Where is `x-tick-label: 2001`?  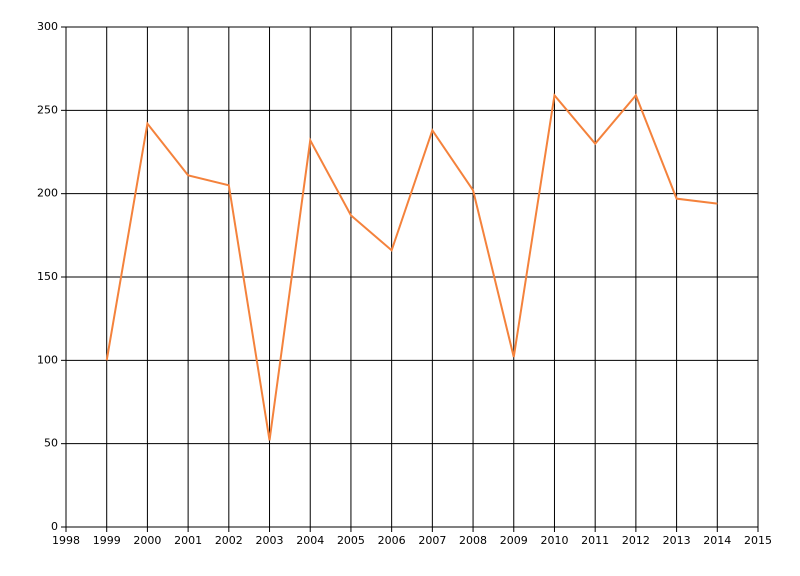 x-tick-label: 2001 is located at coordinates (188, 540).